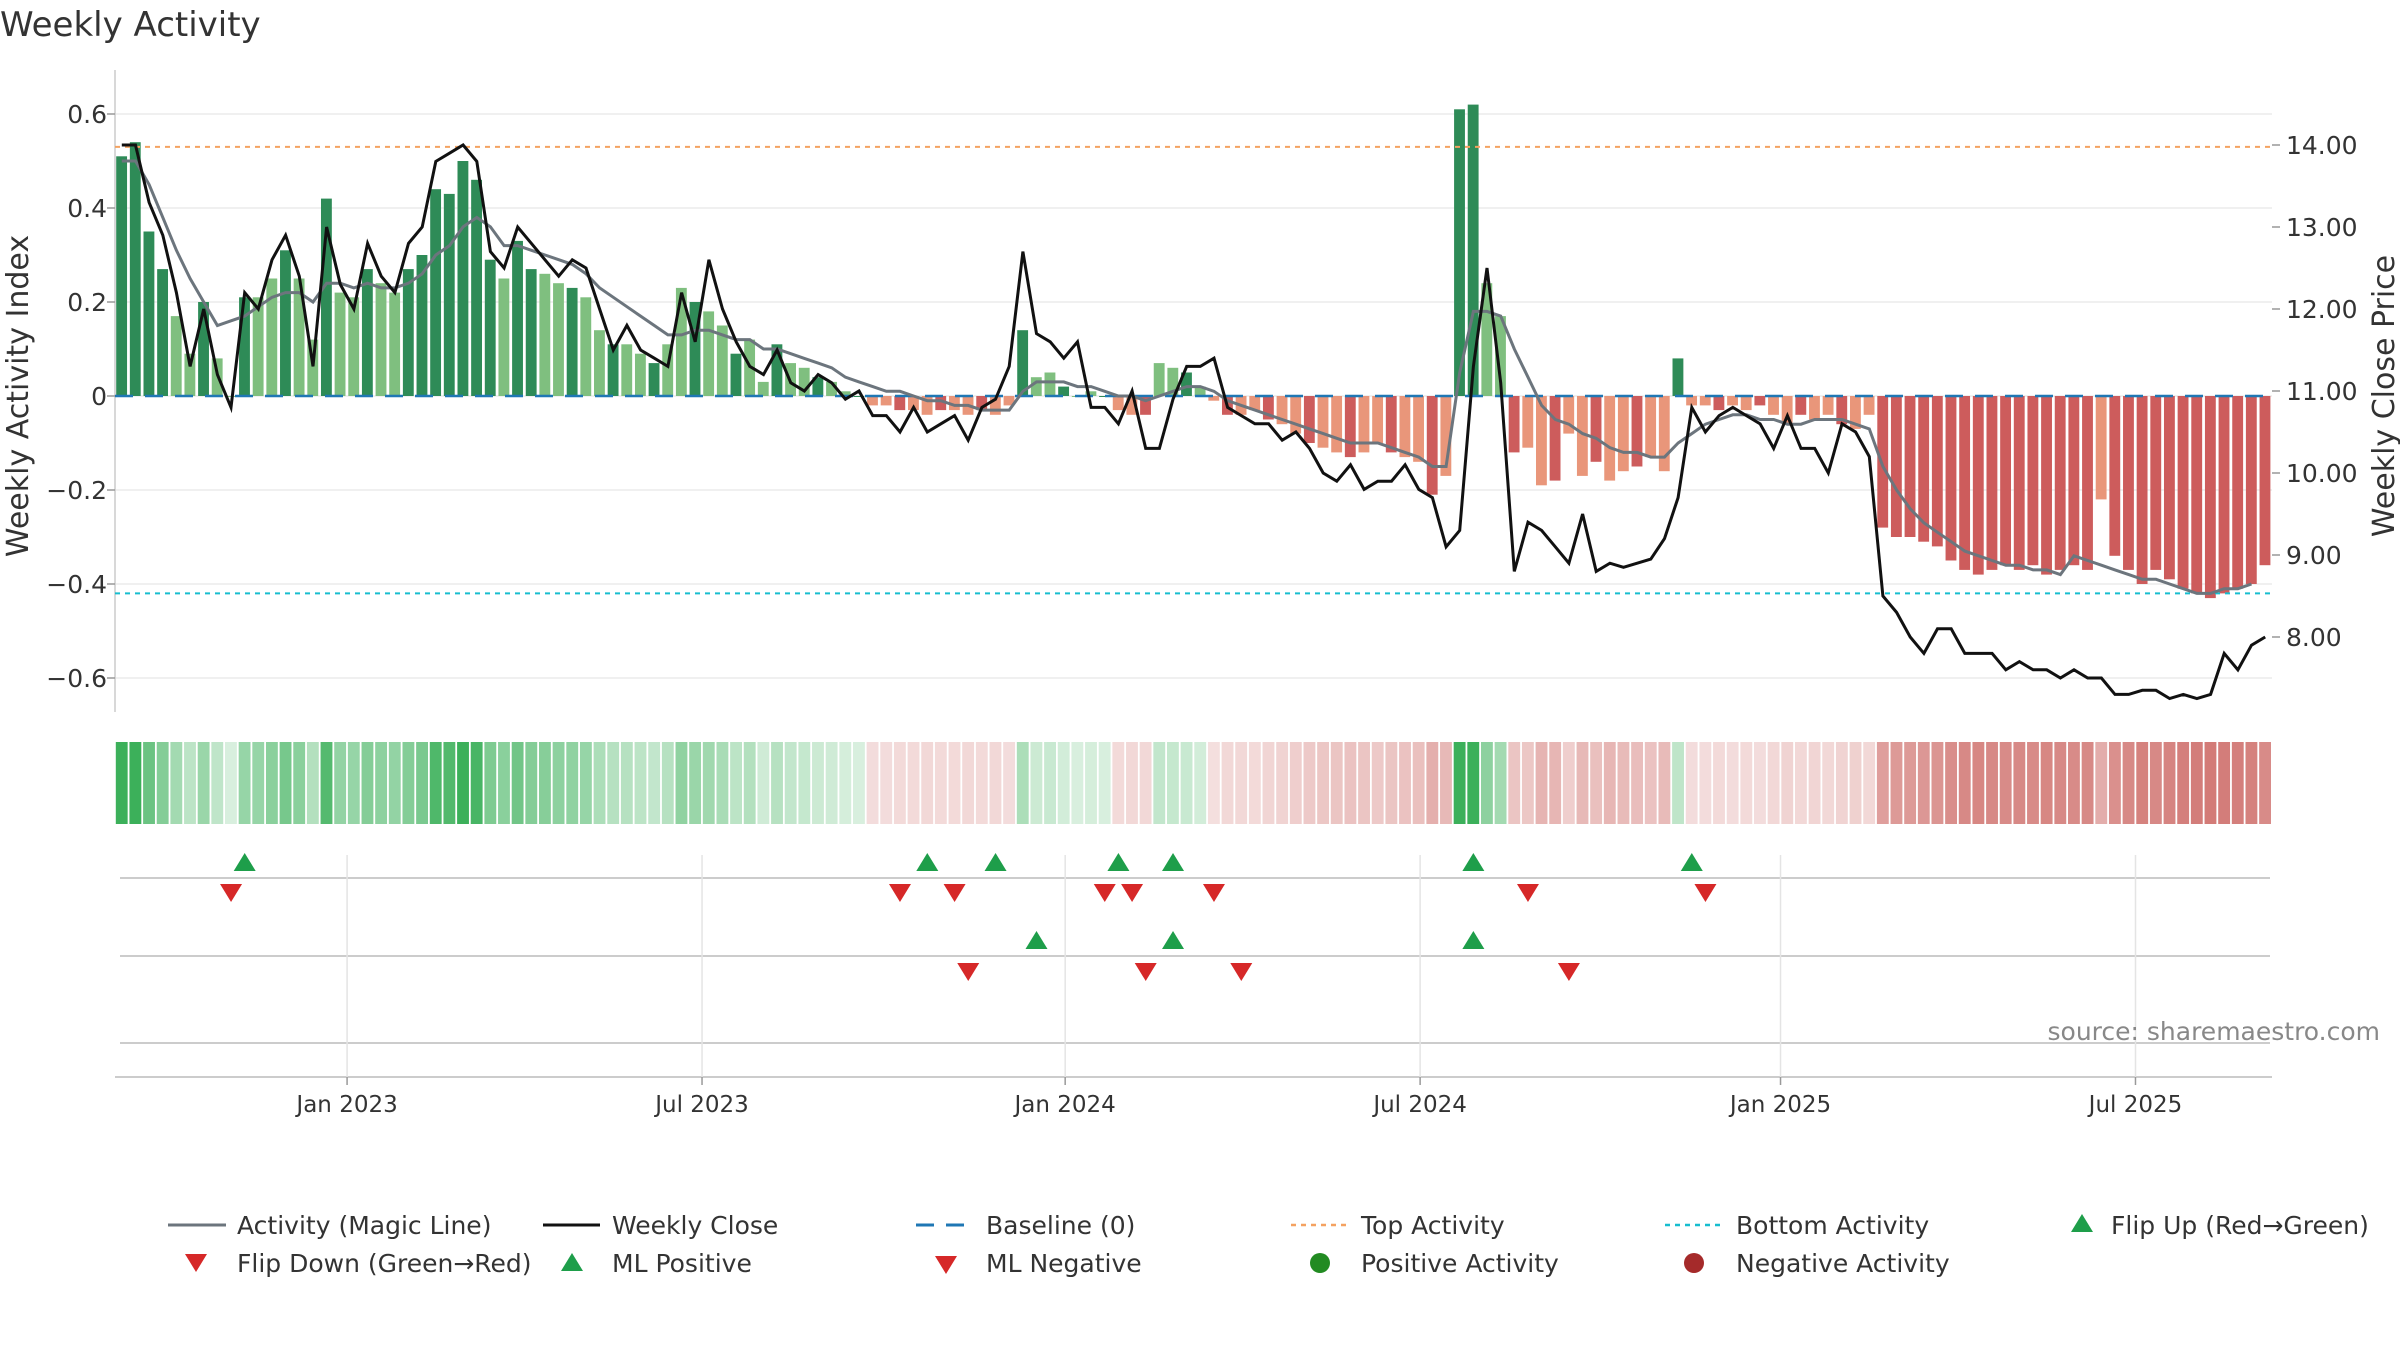 The width and height of the screenshot is (2400, 1350). I want to click on x-tick-label: Jan 2023, so click(345, 1105).